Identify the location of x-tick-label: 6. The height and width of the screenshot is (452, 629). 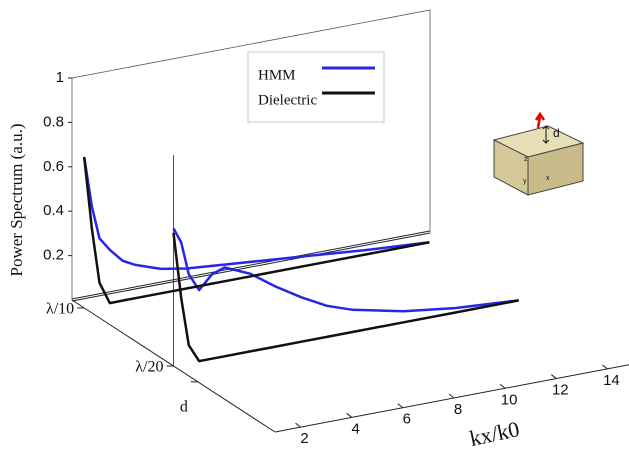
(407, 419).